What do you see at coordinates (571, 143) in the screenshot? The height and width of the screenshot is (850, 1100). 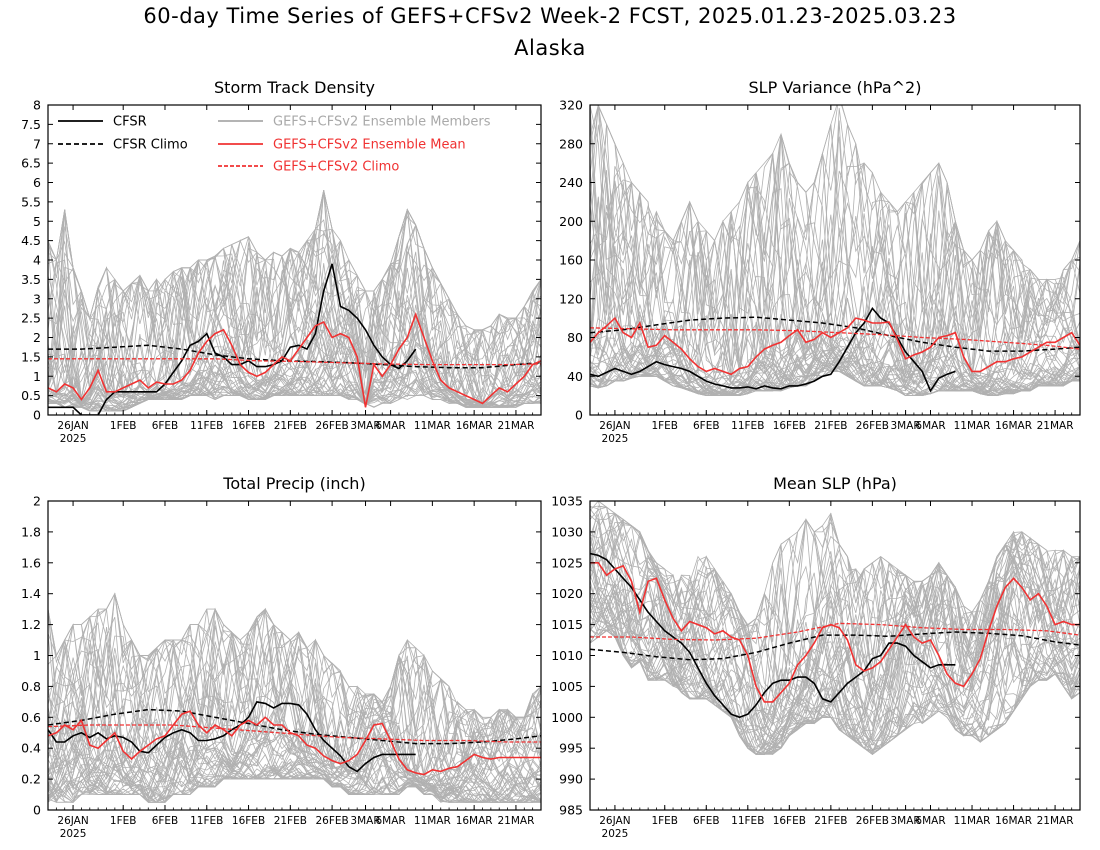 I see `y-tick-label: 280` at bounding box center [571, 143].